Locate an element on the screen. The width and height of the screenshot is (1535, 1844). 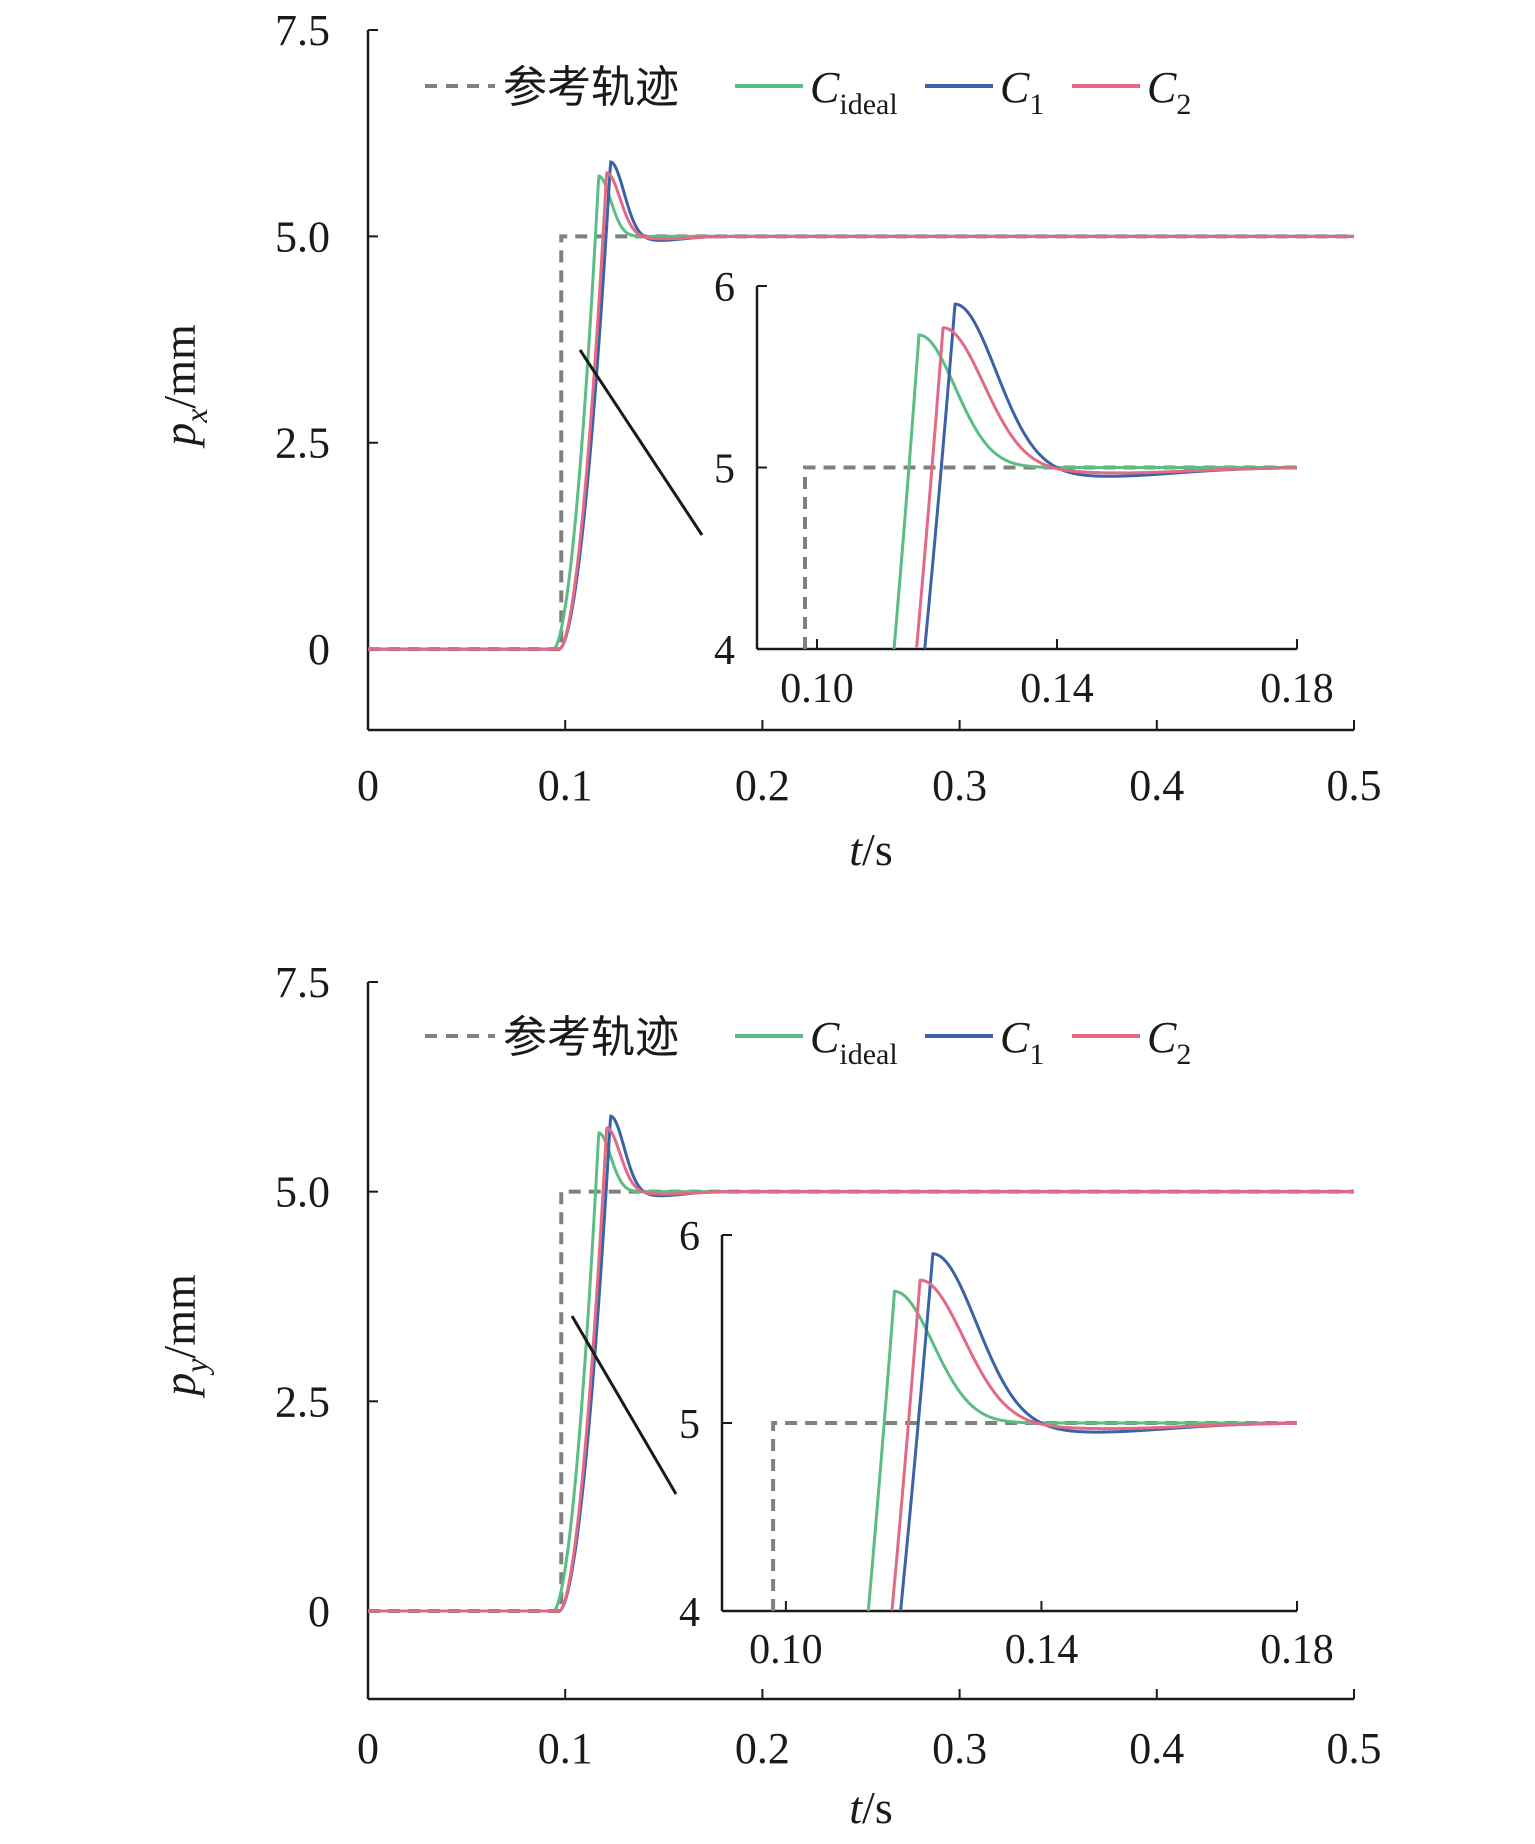
y-axis-label: px/mm is located at coordinates (184, 386).